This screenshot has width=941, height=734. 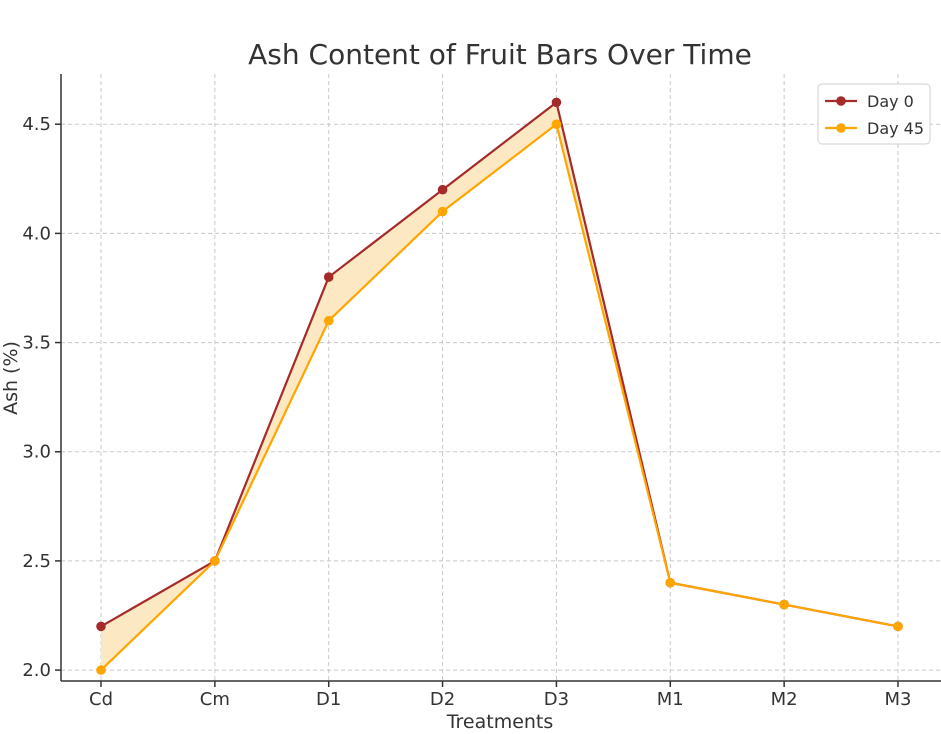 I want to click on x-ticks: Cd Cm D1 D2 D3 M1 M2 M3, so click(x=500, y=695).